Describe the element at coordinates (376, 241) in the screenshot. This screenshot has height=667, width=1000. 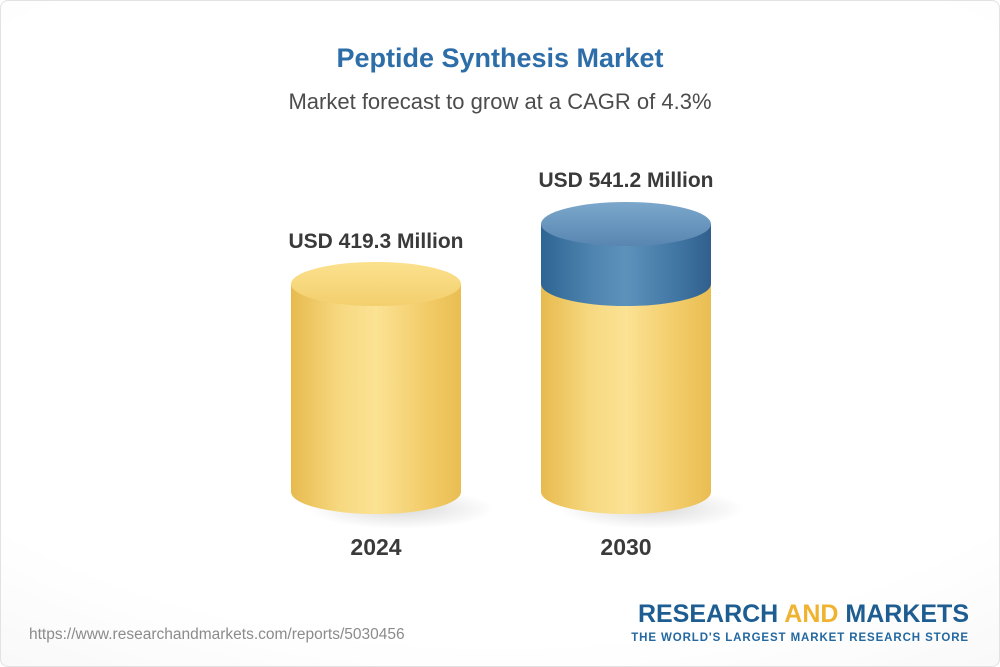
I see `value-label-2024: USD 419.3 Million` at that location.